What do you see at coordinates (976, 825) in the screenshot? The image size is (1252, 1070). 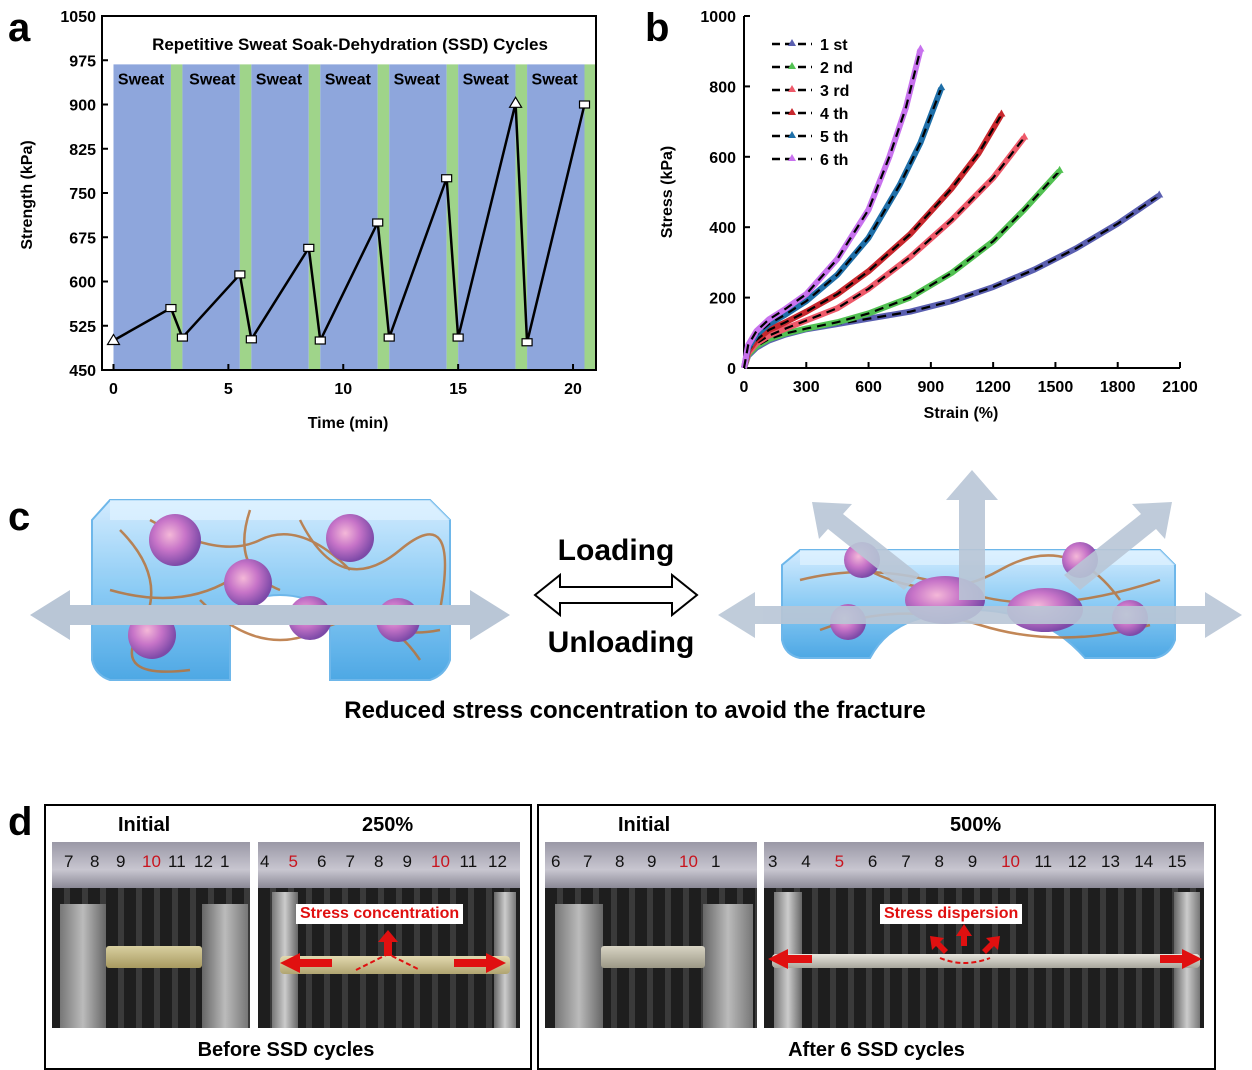 I see `after-strain-label: 500%` at bounding box center [976, 825].